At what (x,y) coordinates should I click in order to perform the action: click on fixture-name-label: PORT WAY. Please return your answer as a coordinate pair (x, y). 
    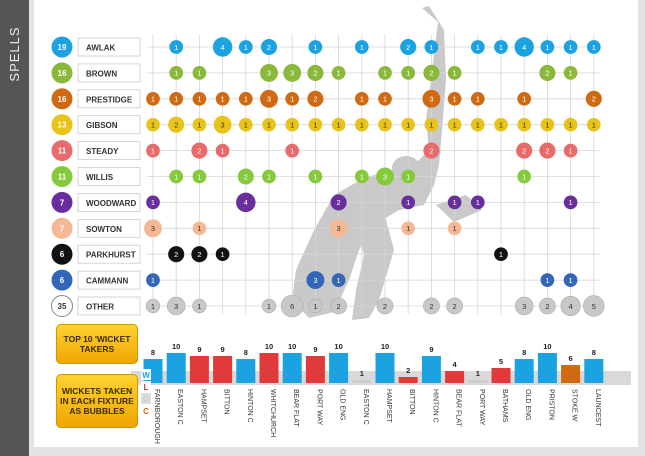
    Looking at the image, I should click on (481, 407).